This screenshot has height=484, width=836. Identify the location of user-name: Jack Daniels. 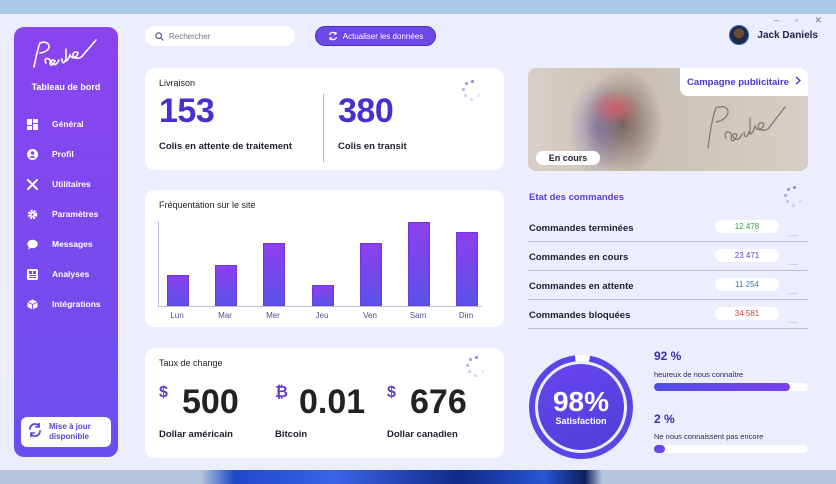
(787, 35).